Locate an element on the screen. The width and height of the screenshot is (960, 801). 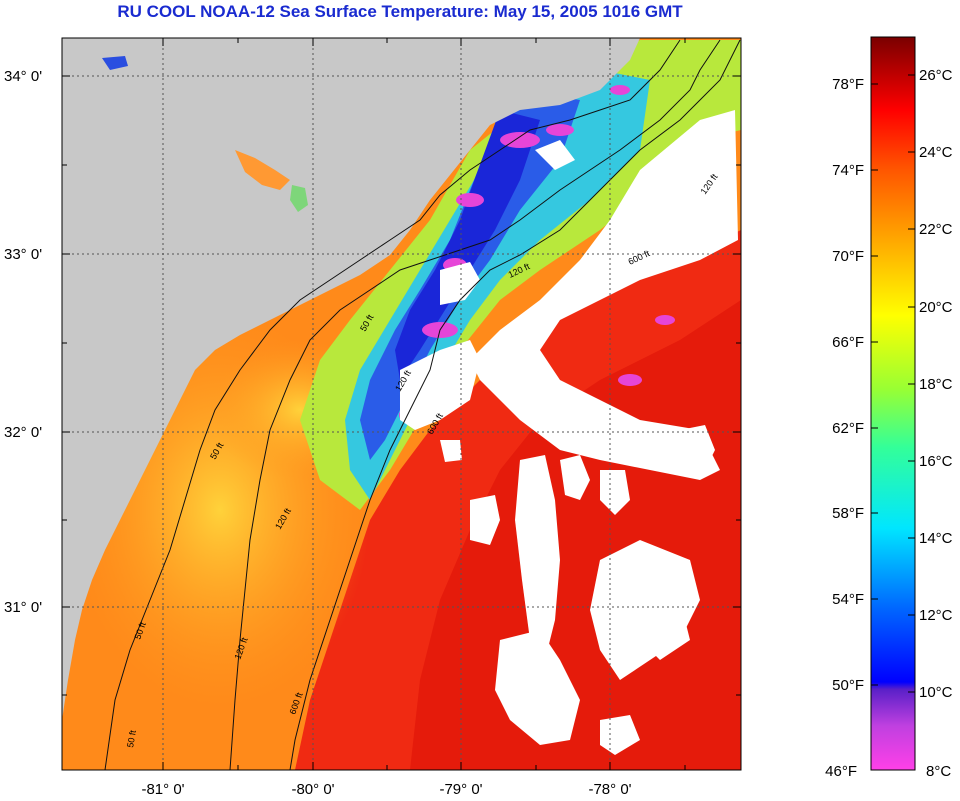
inland-data-patch is located at coordinates (262, 170).